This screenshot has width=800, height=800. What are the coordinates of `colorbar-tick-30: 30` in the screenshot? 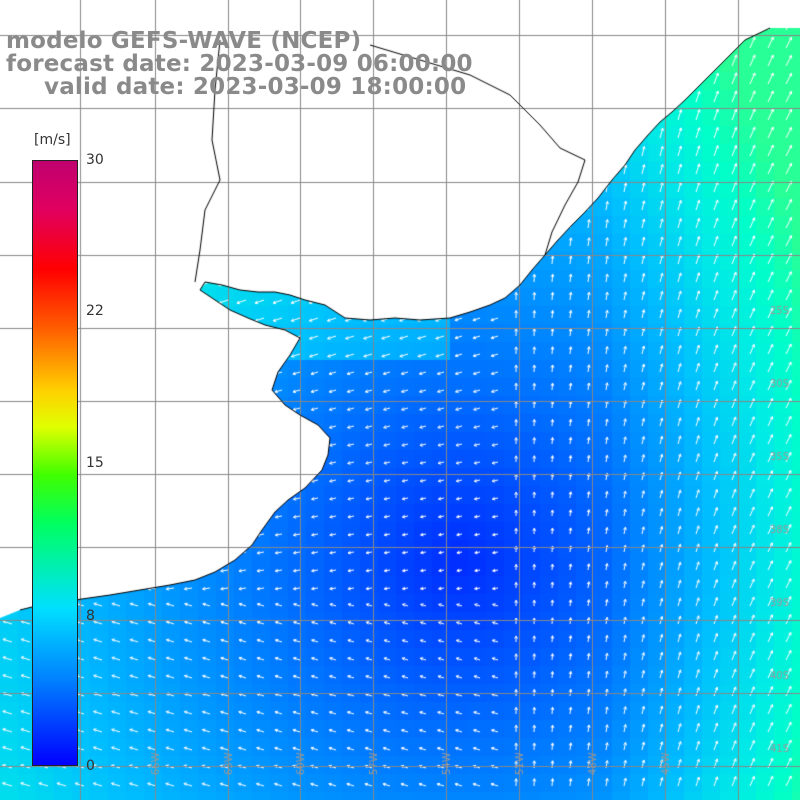 It's located at (95, 160).